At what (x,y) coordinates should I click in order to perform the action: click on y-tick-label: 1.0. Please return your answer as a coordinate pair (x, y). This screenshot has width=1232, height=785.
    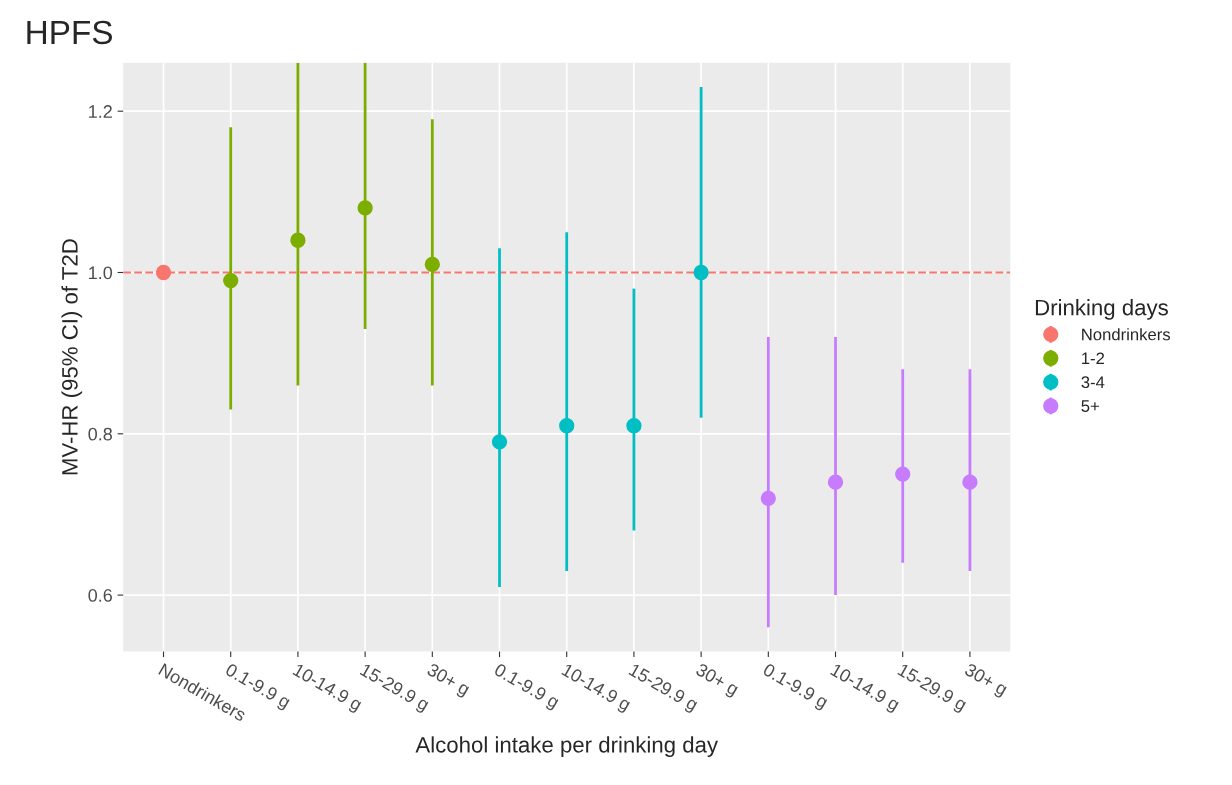
    Looking at the image, I should click on (101, 273).